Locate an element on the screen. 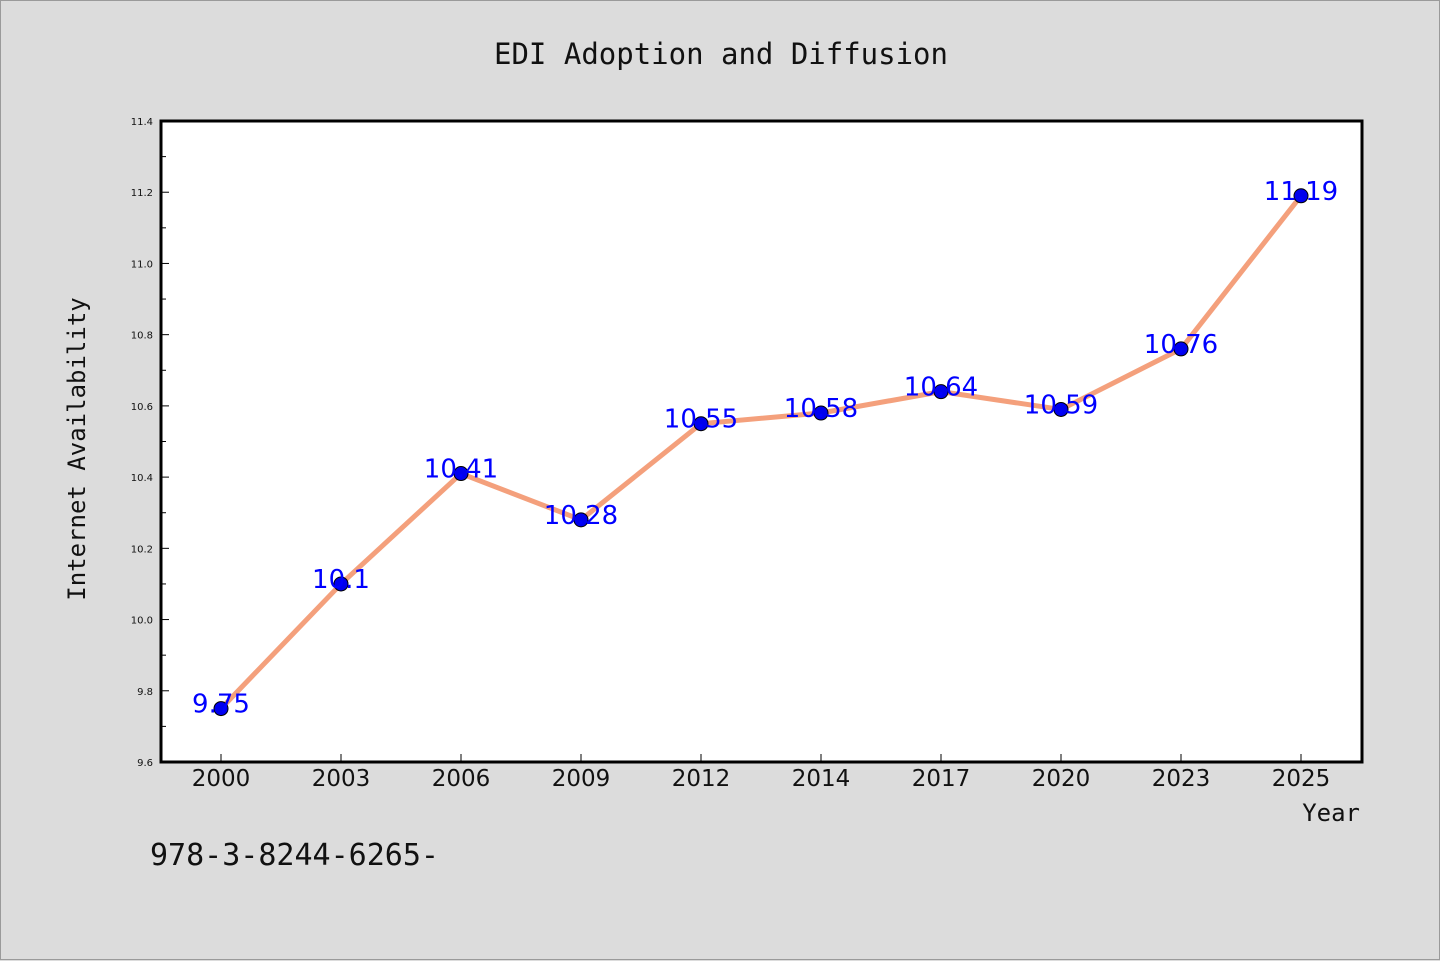 This screenshot has height=961, width=1440. y-tick-label: 11.2 is located at coordinates (142, 193).